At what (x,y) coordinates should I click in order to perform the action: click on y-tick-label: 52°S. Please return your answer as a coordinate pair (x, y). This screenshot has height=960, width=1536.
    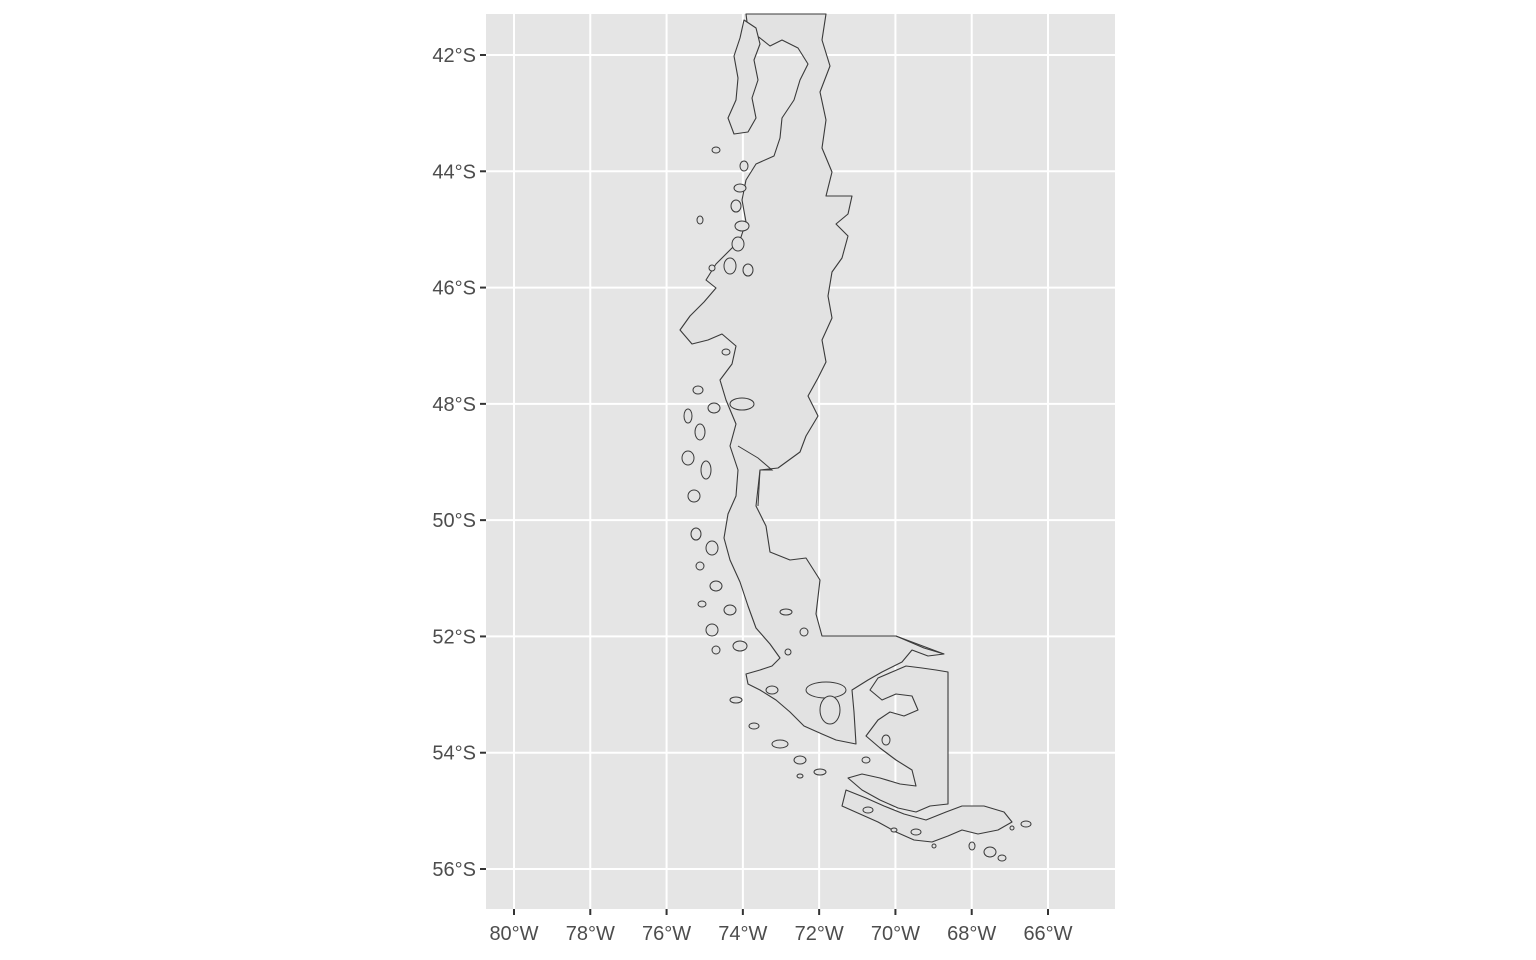
    Looking at the image, I should click on (454, 637).